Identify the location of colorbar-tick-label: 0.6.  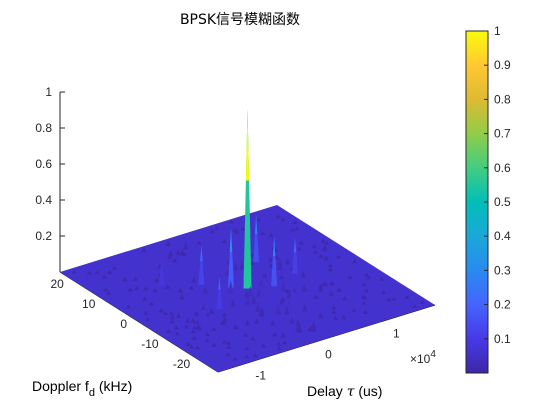
(502, 168).